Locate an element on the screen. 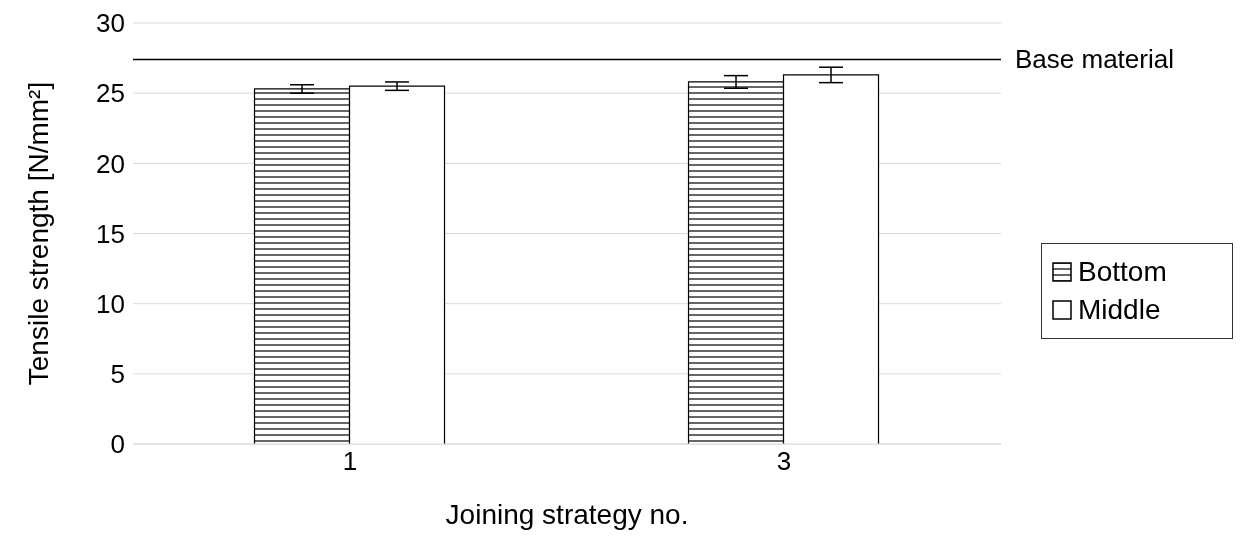 This screenshot has height=552, width=1251. x-axis-title: Joining strategy no. is located at coordinates (567, 514).